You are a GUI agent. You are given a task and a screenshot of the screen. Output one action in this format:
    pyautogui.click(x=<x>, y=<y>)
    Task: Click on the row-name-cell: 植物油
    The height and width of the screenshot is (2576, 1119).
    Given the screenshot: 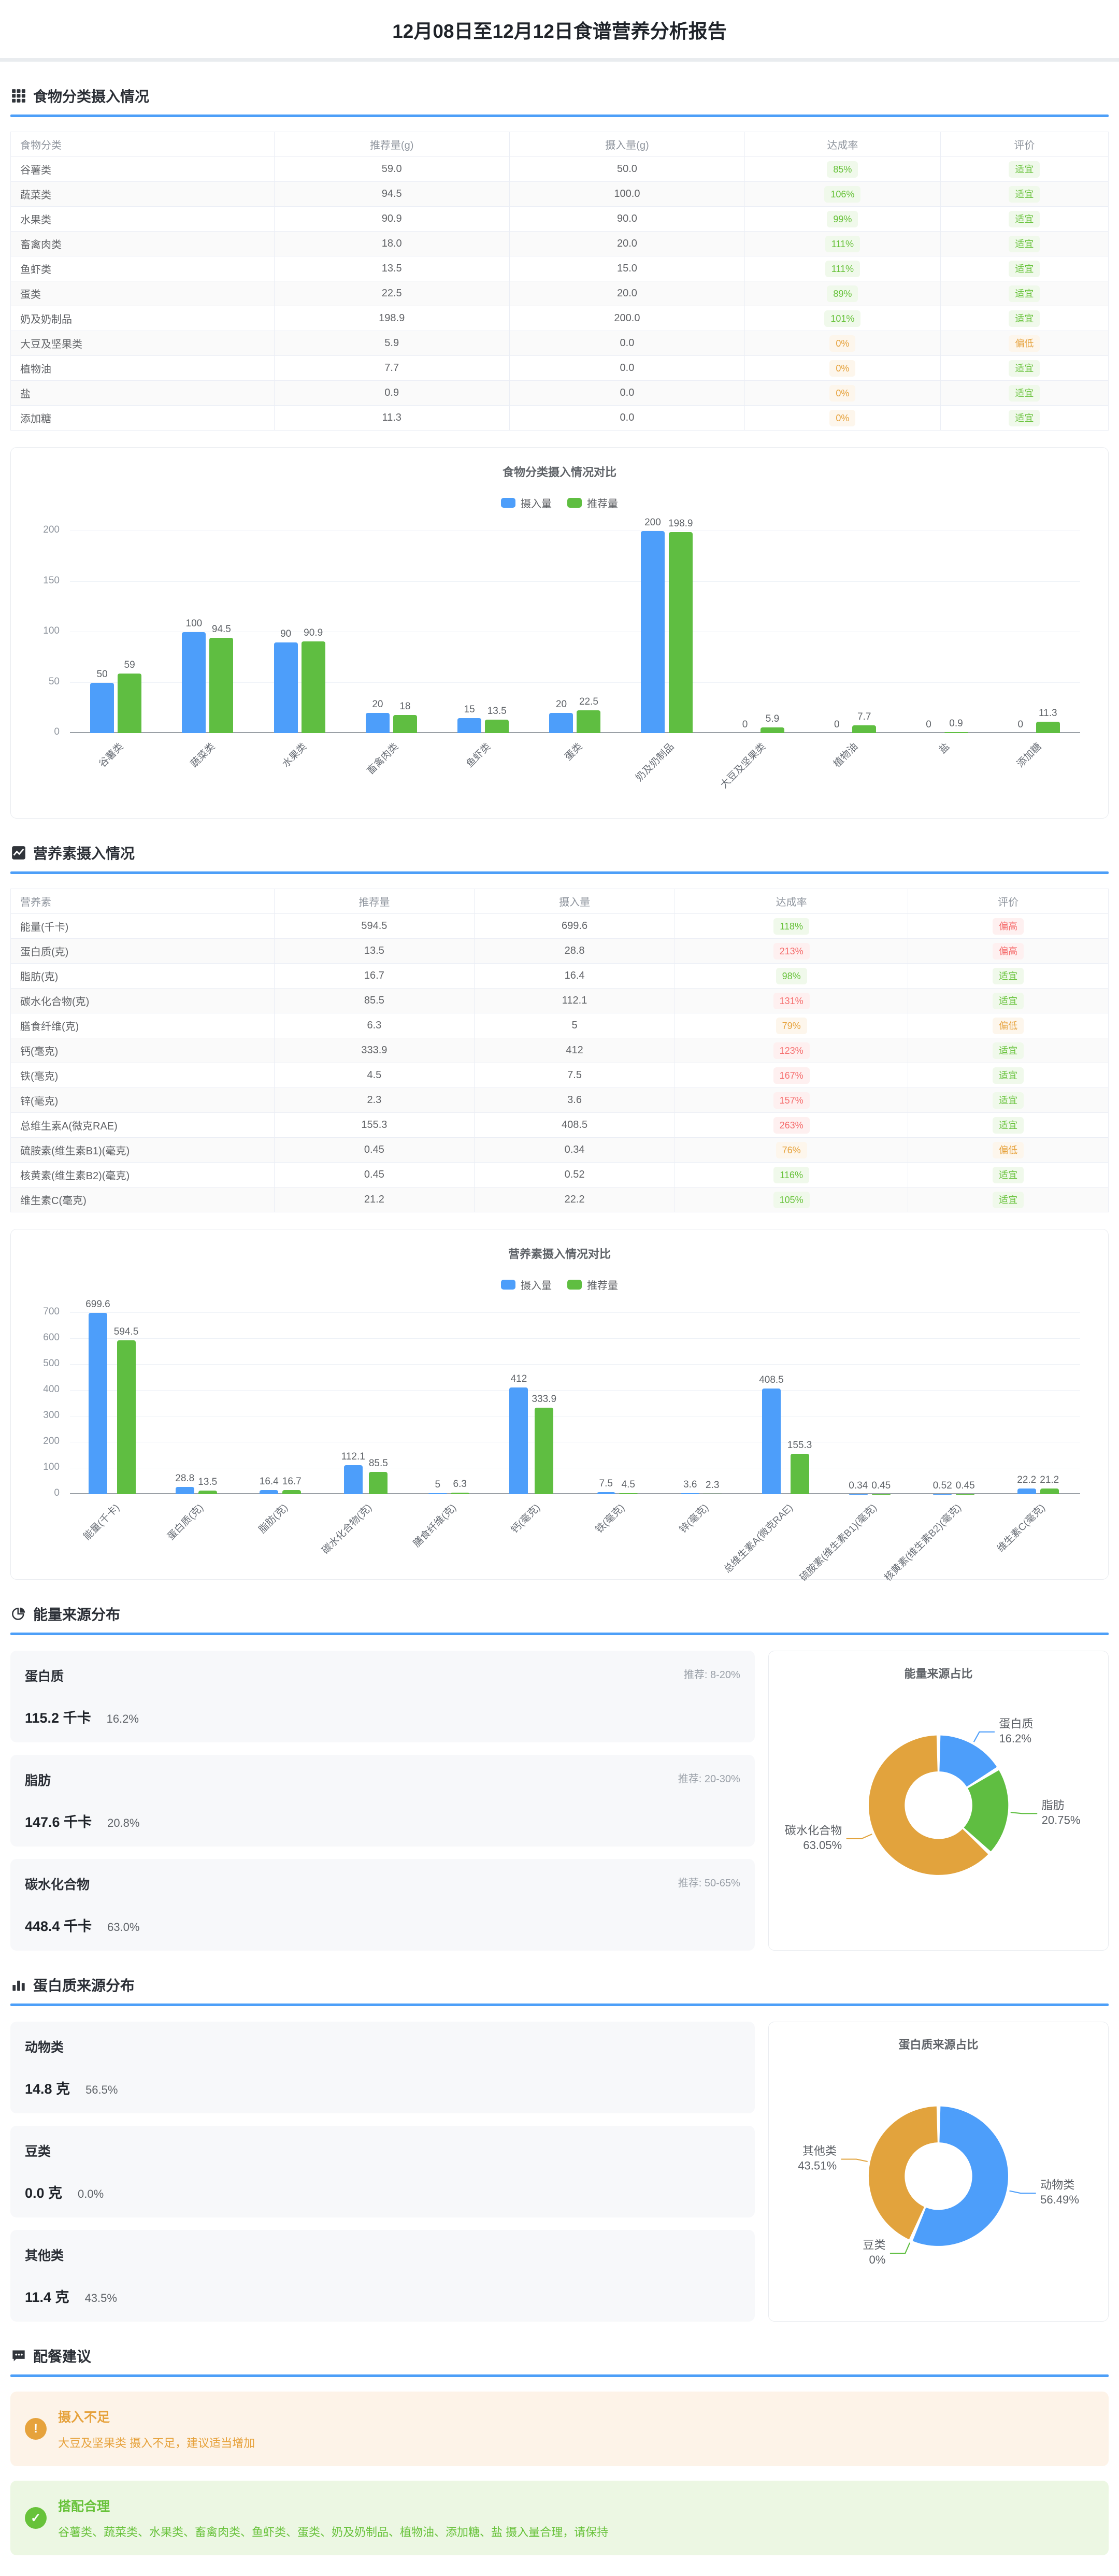 What is the action you would take?
    pyautogui.click(x=143, y=369)
    